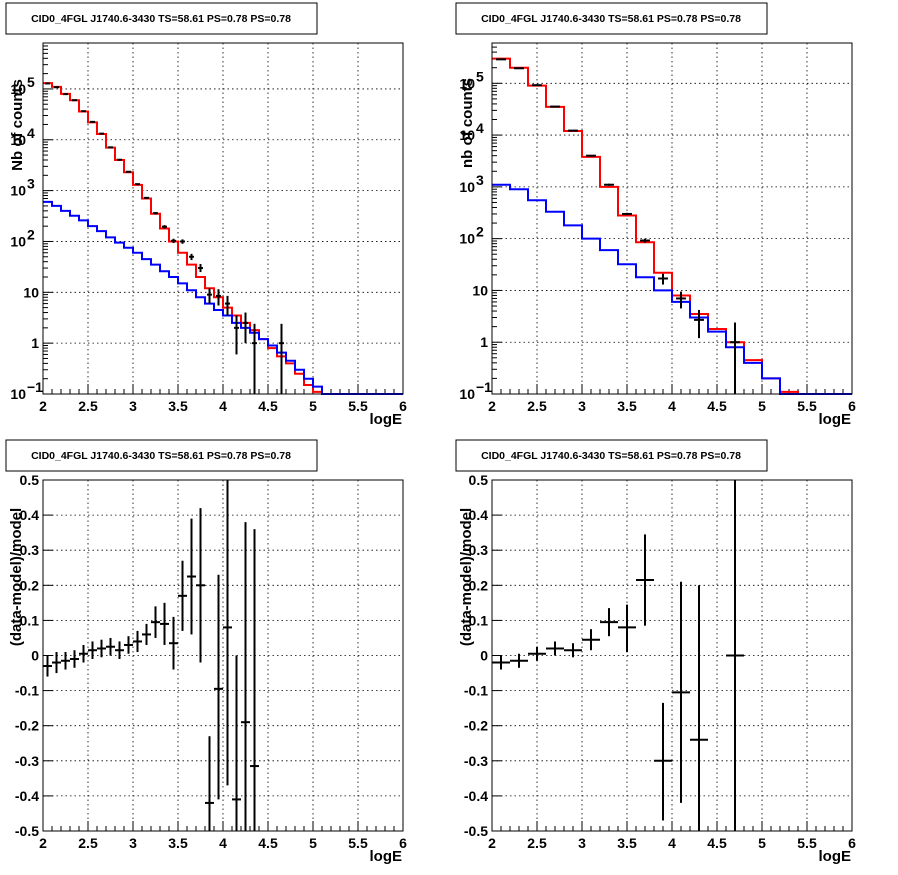 Image resolution: width=898 pixels, height=875 pixels. Describe the element at coordinates (467, 123) in the screenshot. I see `y-axis-label: nb of counts` at that location.